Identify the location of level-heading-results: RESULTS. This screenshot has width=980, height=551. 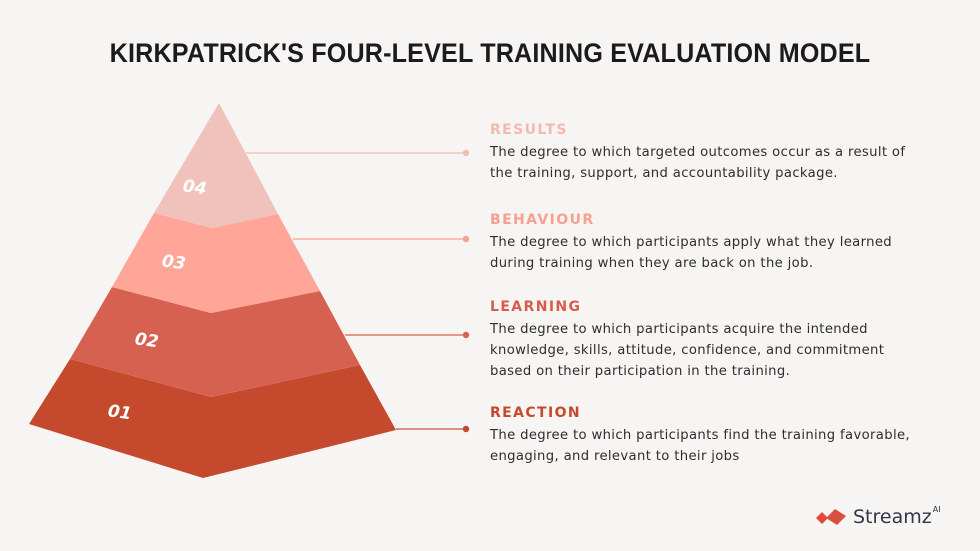
(529, 130).